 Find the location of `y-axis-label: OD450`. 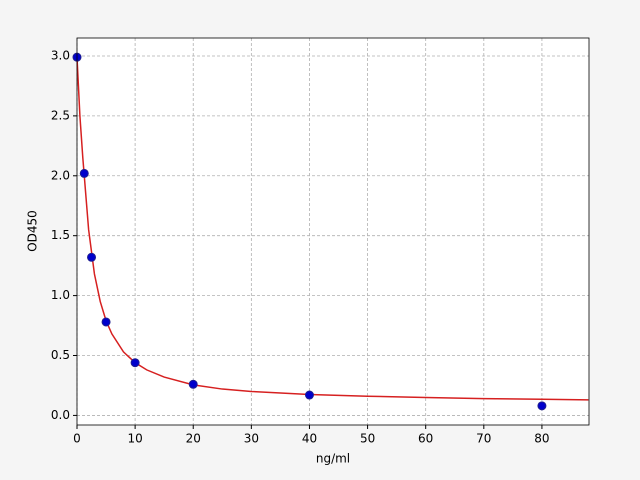

y-axis-label: OD450 is located at coordinates (33, 231).